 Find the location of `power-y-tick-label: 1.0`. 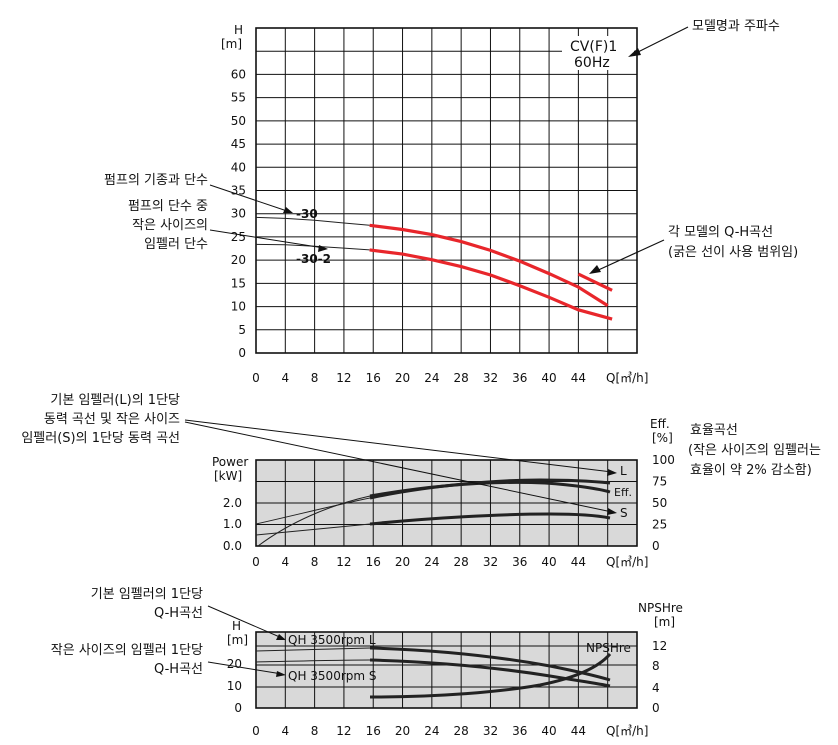

power-y-tick-label: 1.0 is located at coordinates (232, 524).